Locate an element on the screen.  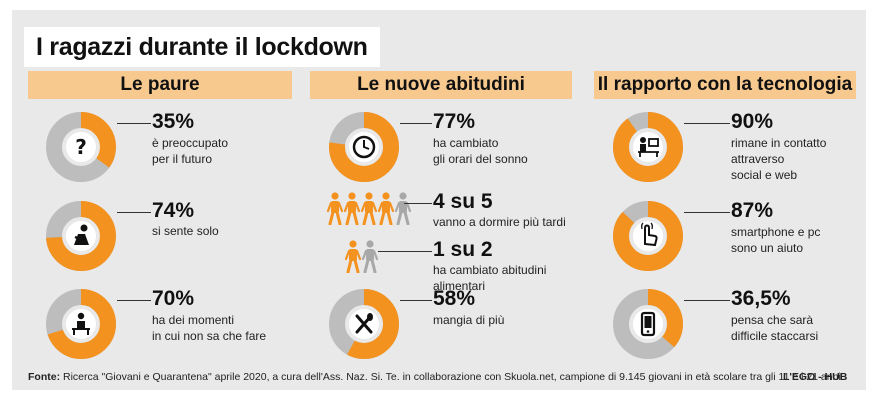
stat-description: pensa che sarà difficile staccarsi is located at coordinates (774, 328).